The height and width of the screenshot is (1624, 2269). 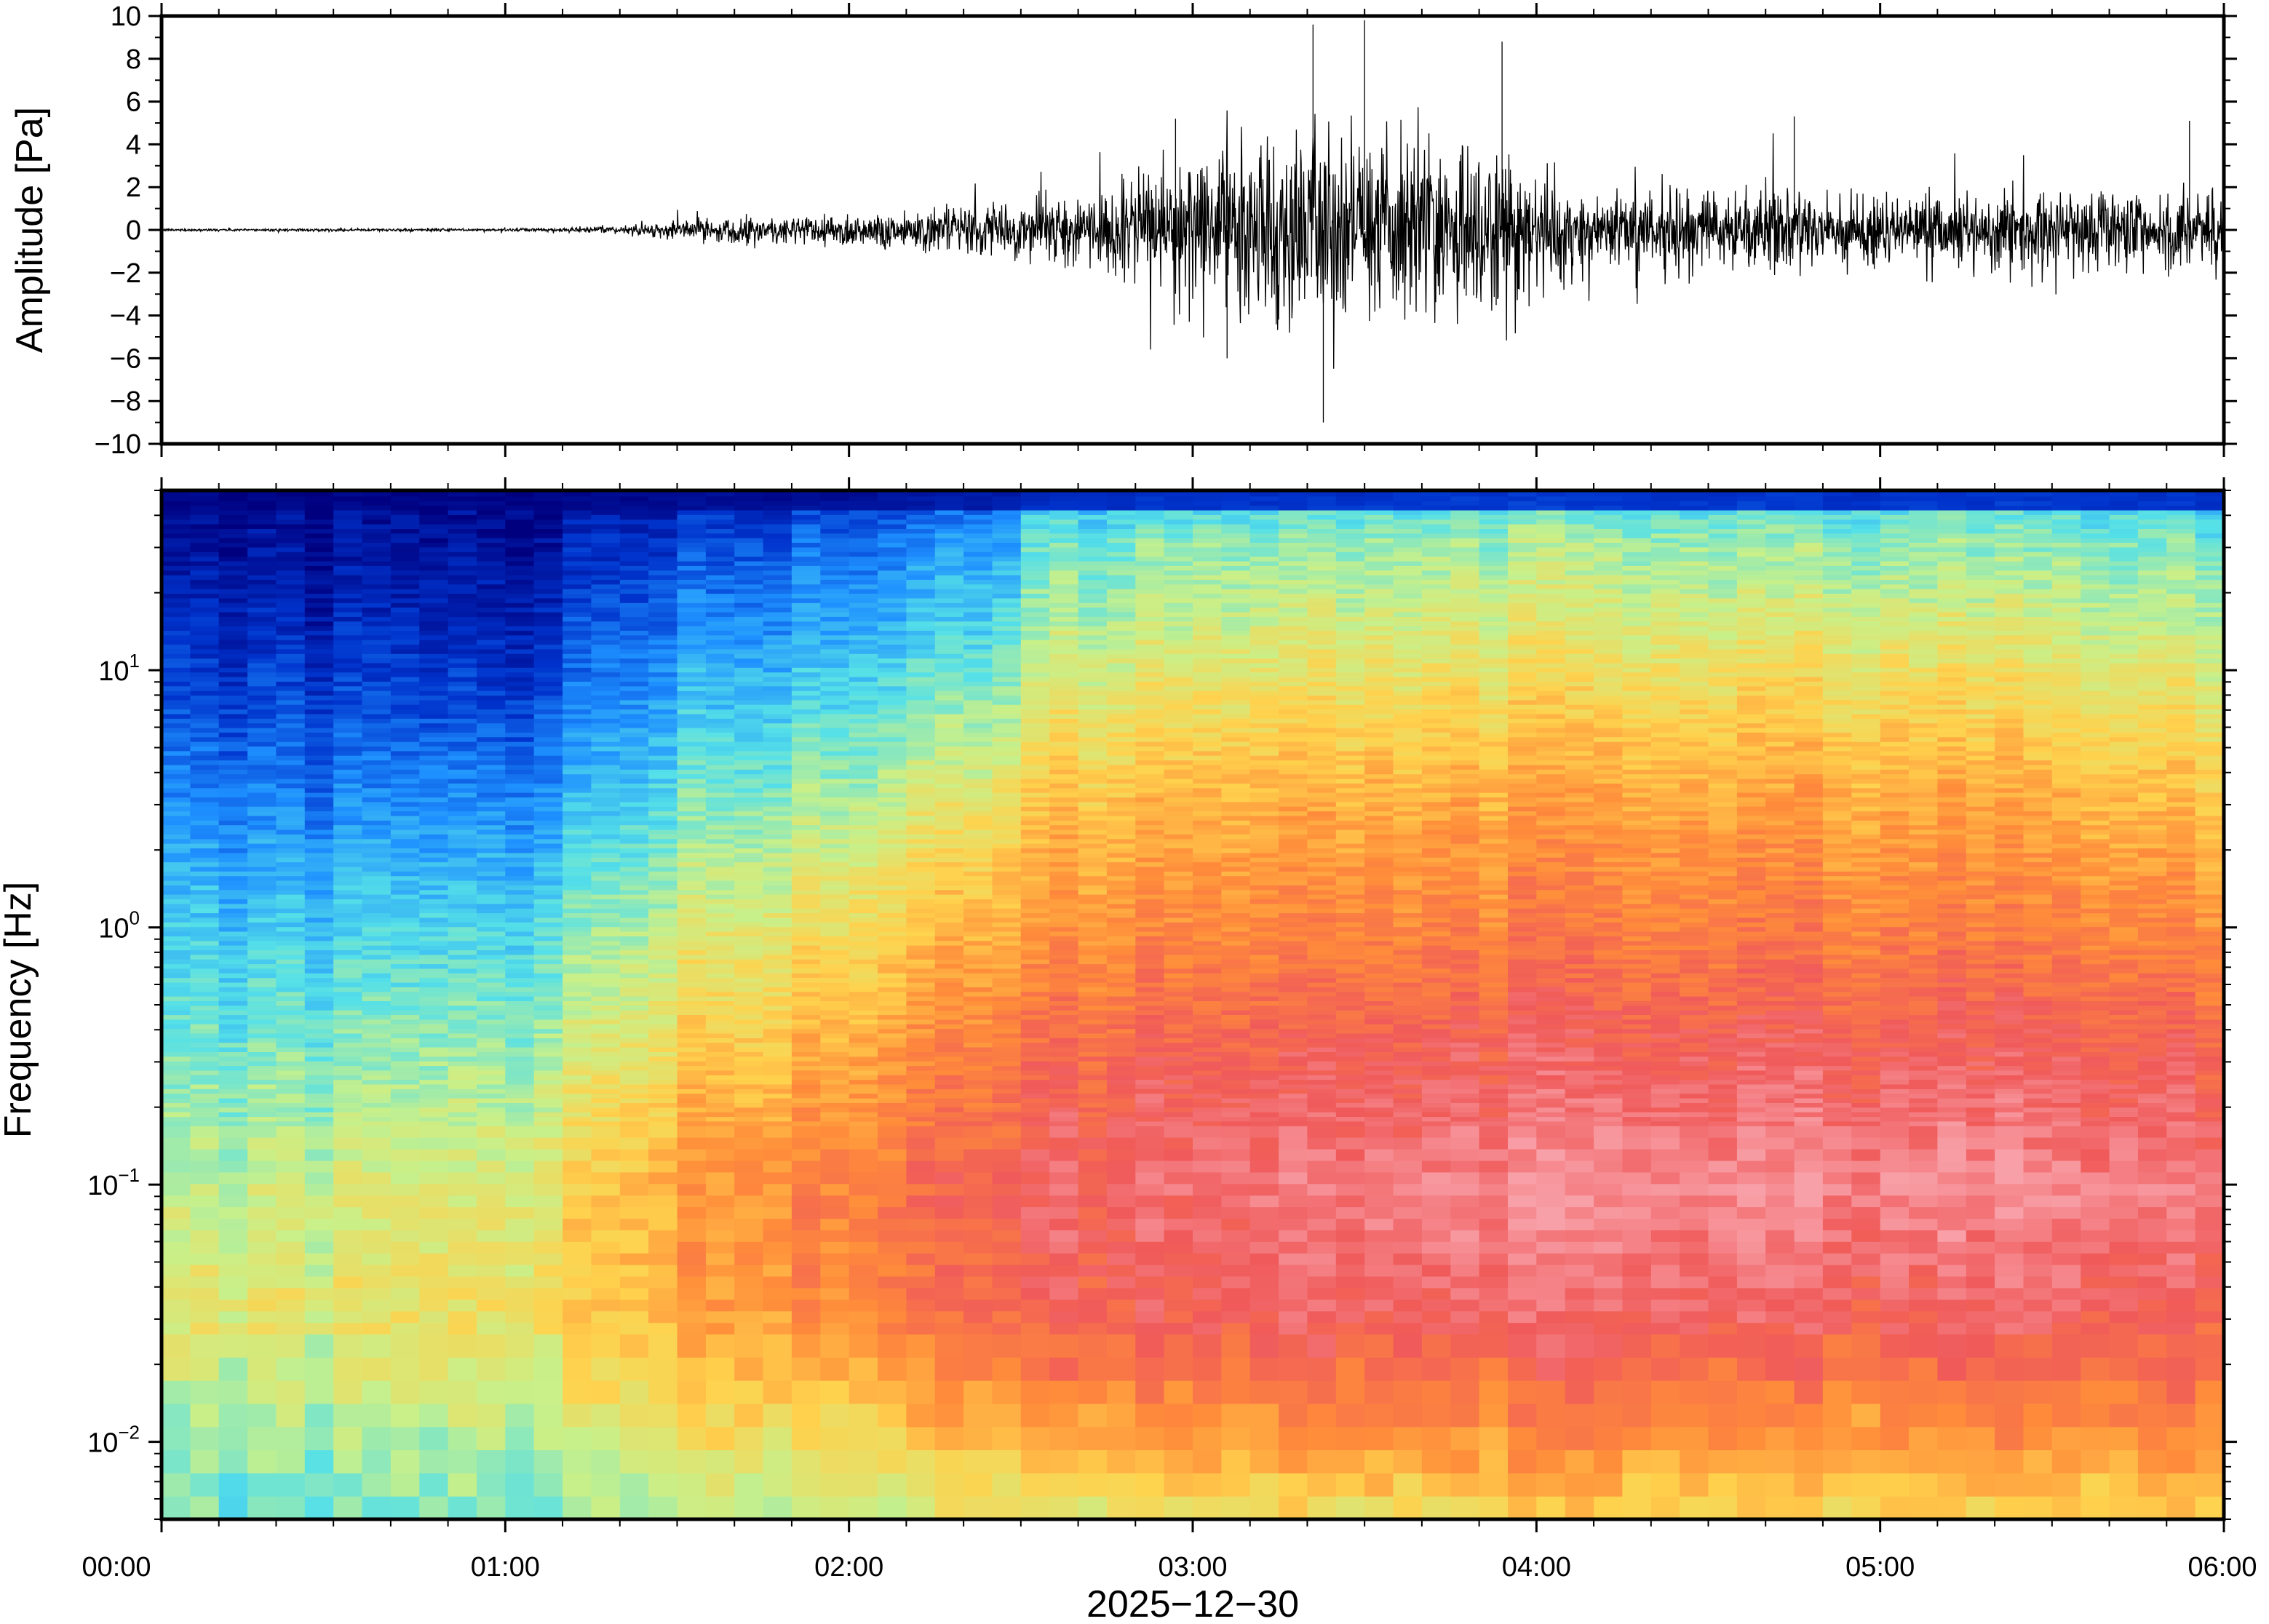 I want to click on waveform-y-tick-label: −8, so click(x=126, y=401).